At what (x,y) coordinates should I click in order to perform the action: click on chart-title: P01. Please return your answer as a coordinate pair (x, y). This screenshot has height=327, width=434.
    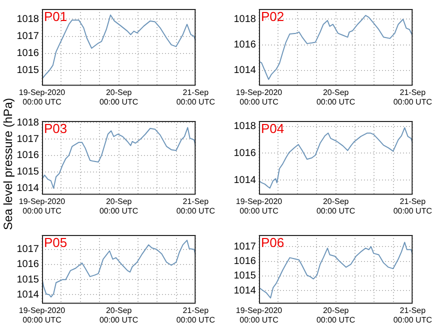
    Looking at the image, I should click on (56, 16).